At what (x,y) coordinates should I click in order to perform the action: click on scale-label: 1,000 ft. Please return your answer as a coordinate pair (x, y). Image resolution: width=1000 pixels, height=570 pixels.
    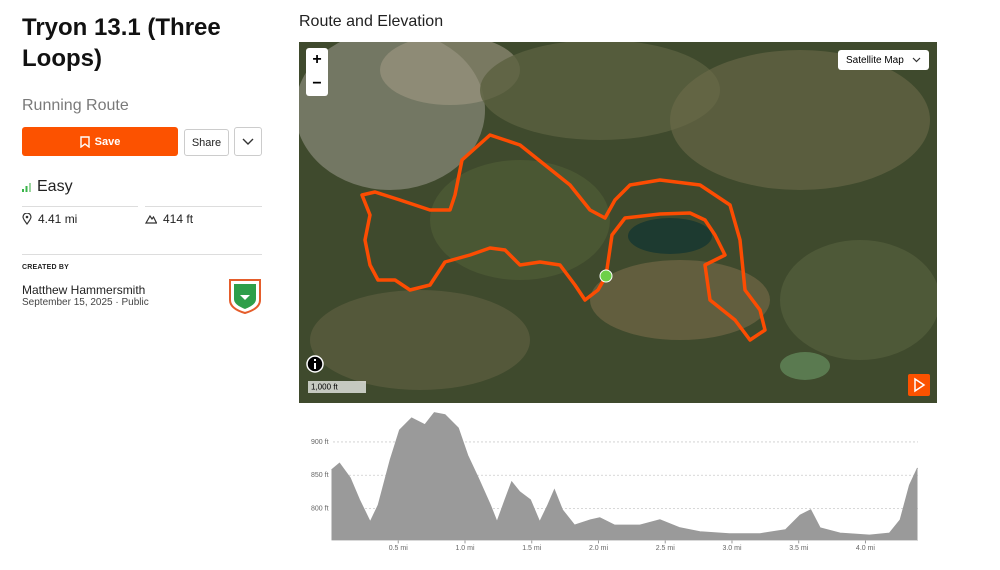
    Looking at the image, I should click on (324, 387).